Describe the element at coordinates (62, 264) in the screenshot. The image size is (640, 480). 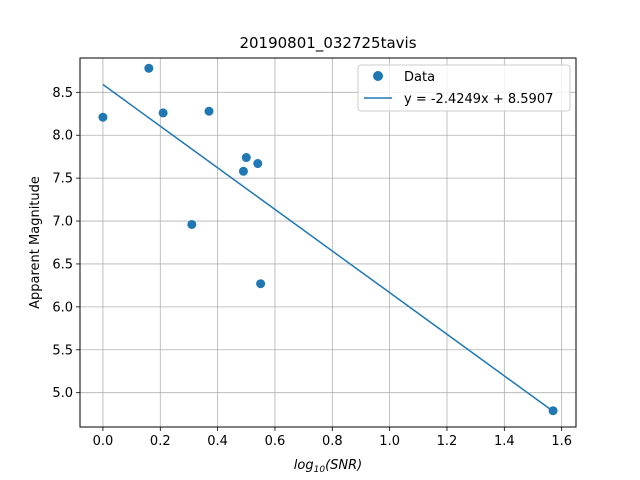
I see `y-tick-label: 6.5` at that location.